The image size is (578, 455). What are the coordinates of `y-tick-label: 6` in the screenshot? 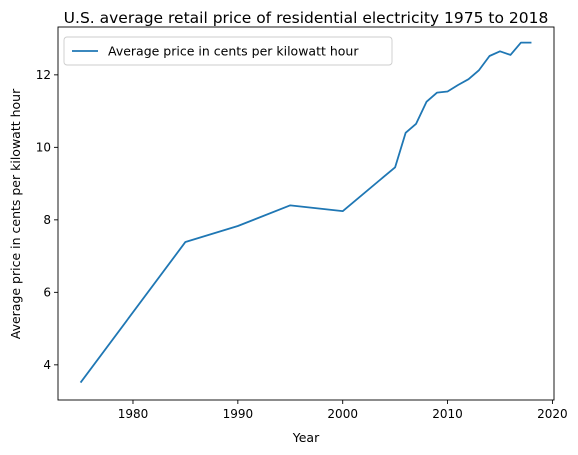 It's located at (47, 292).